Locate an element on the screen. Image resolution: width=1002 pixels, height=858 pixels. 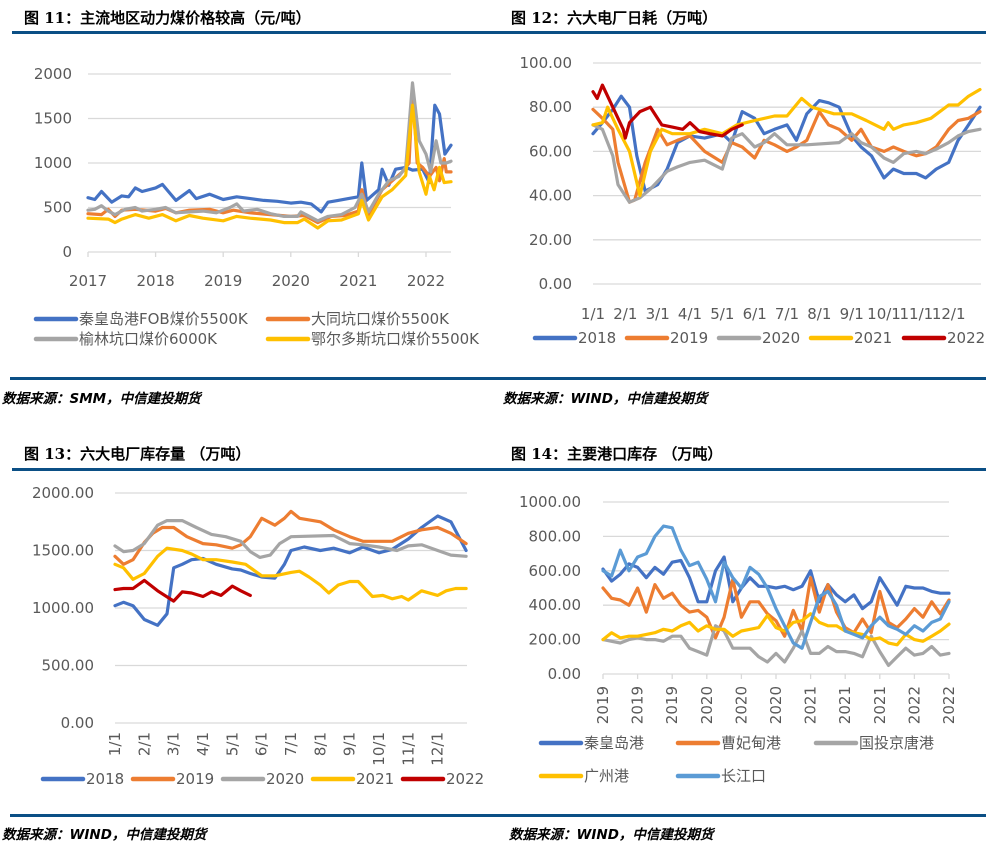
chart-11-title: 图 11：主流地区动力煤价格较高（元/吨） is located at coordinates (167, 18).